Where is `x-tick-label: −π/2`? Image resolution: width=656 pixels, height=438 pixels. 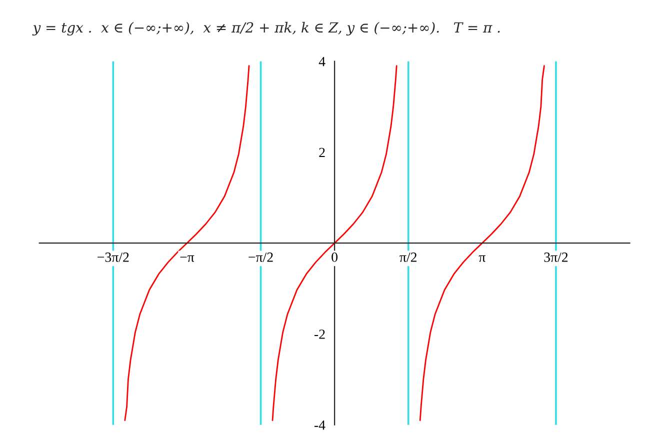 x-tick-label: −π/2 is located at coordinates (260, 257).